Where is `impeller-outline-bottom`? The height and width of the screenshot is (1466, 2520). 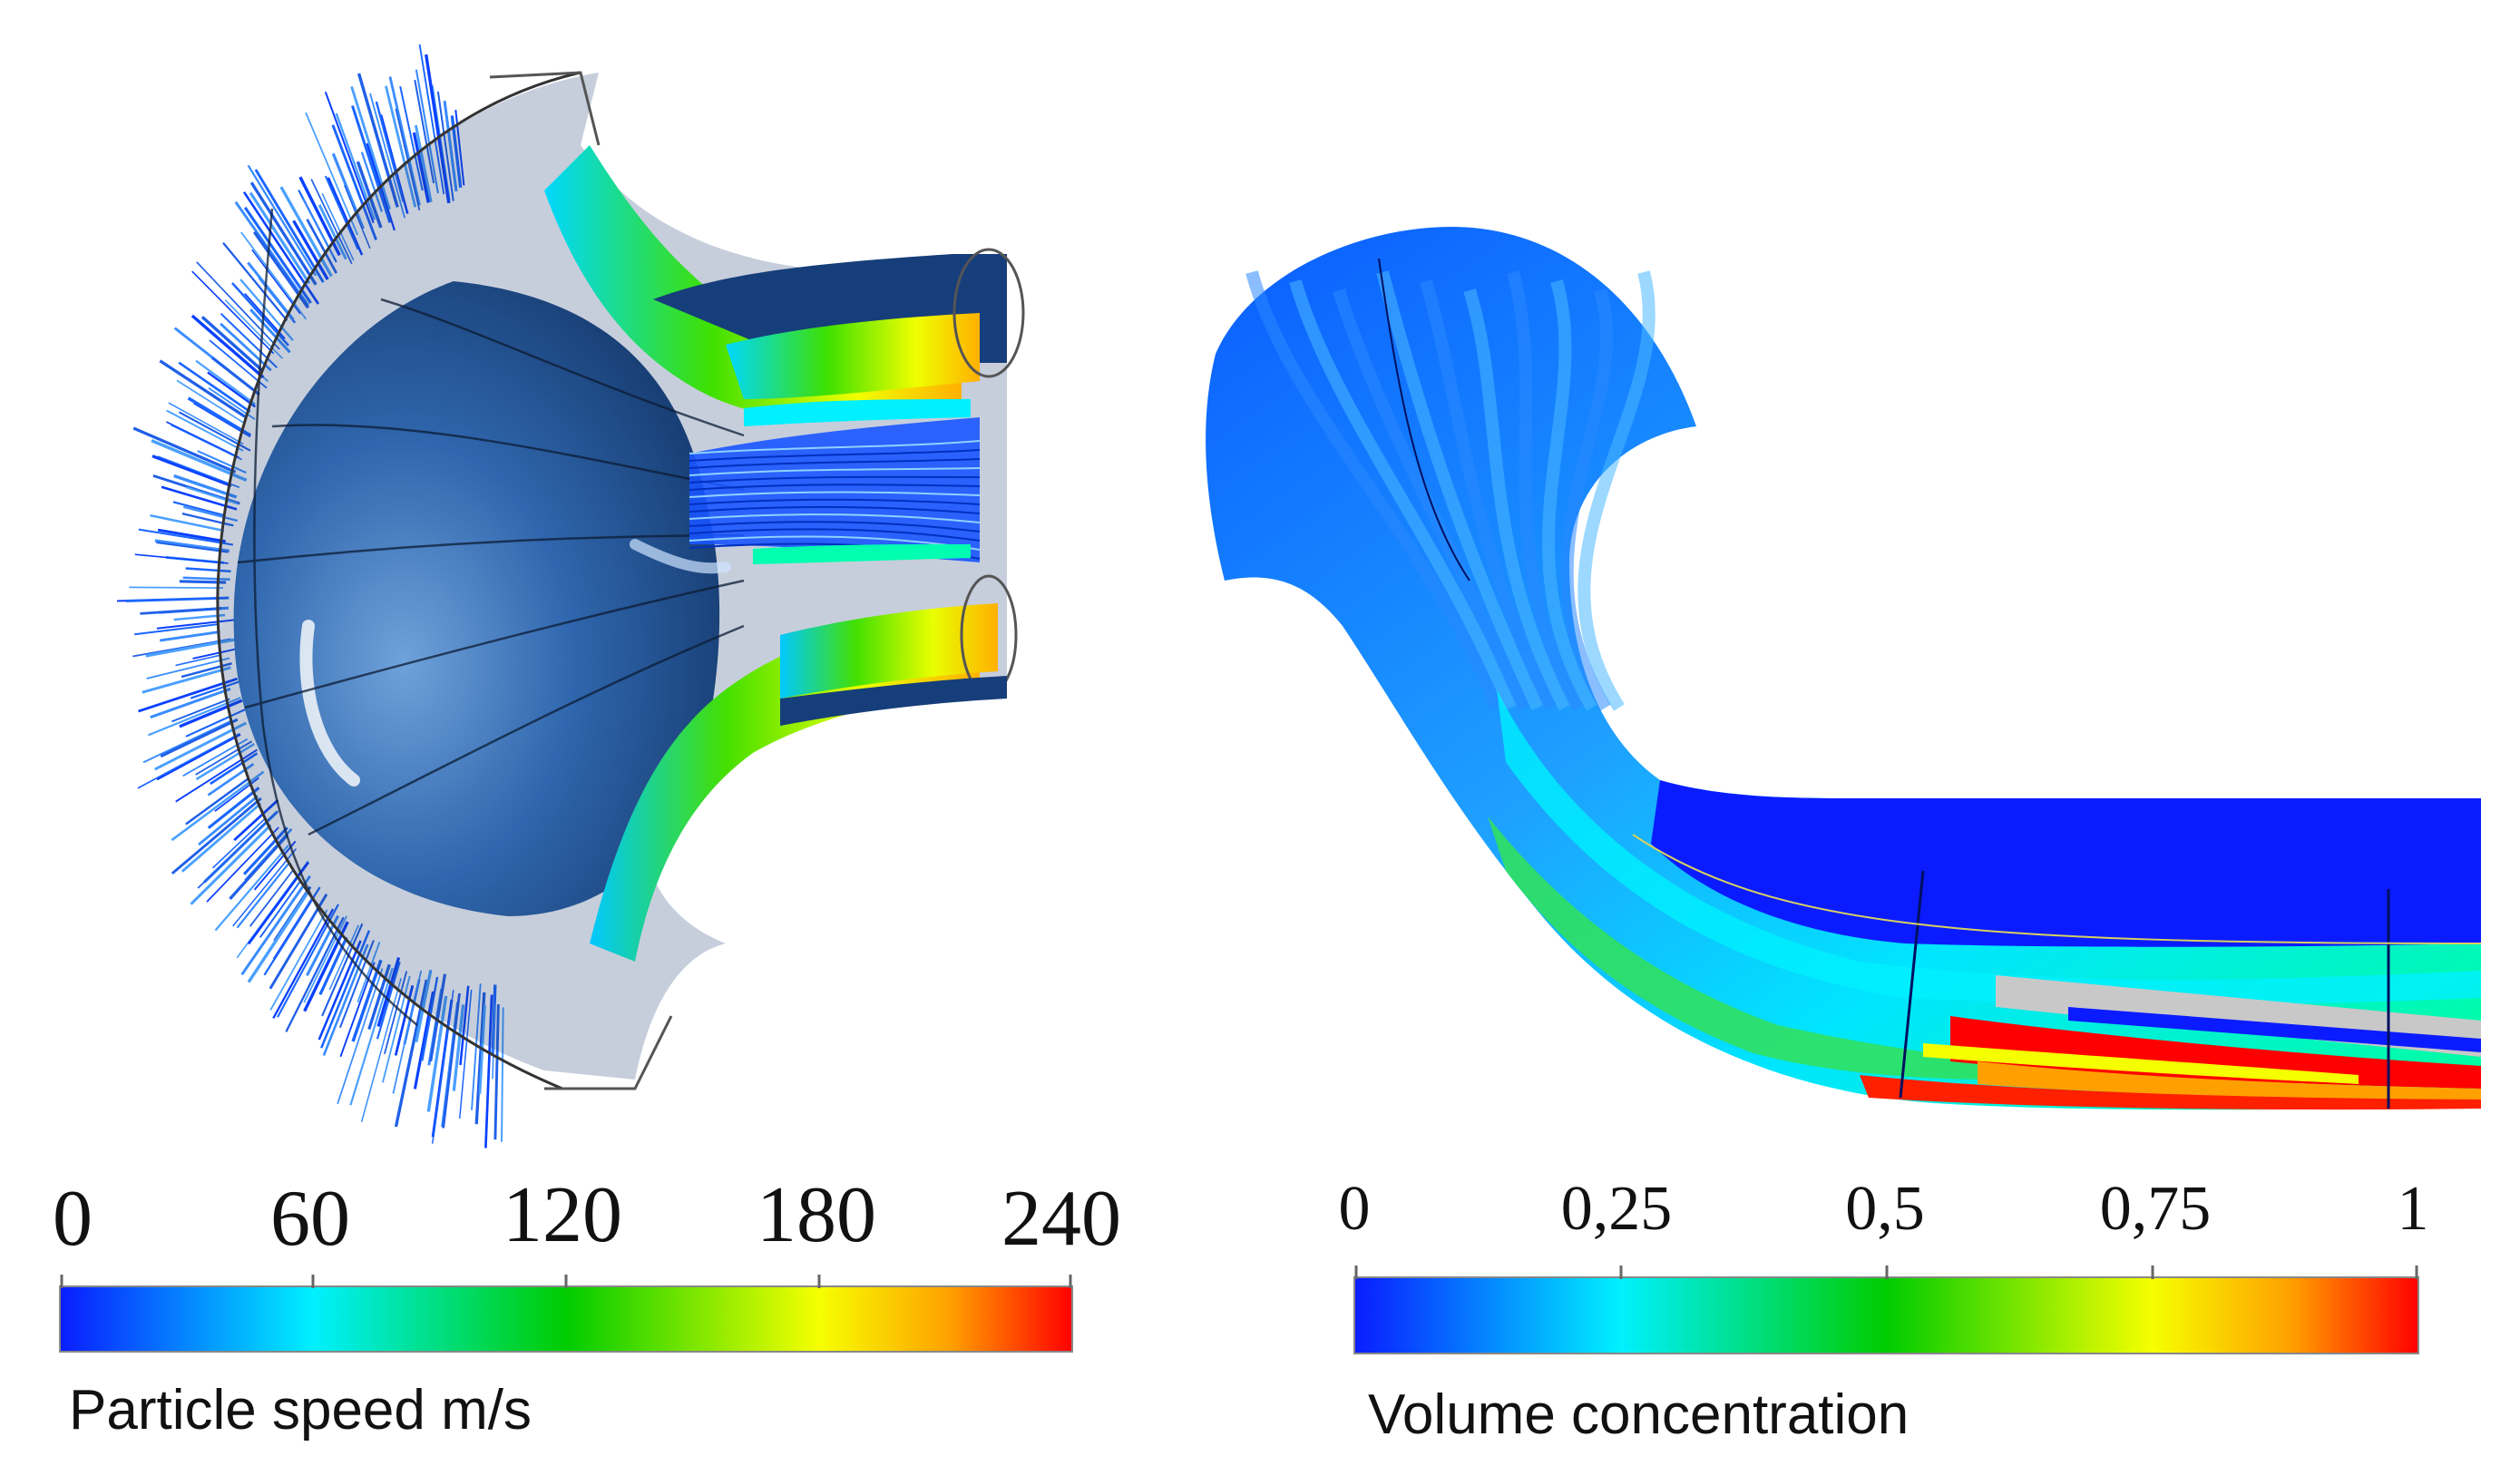 impeller-outline-bottom is located at coordinates (609, 1053).